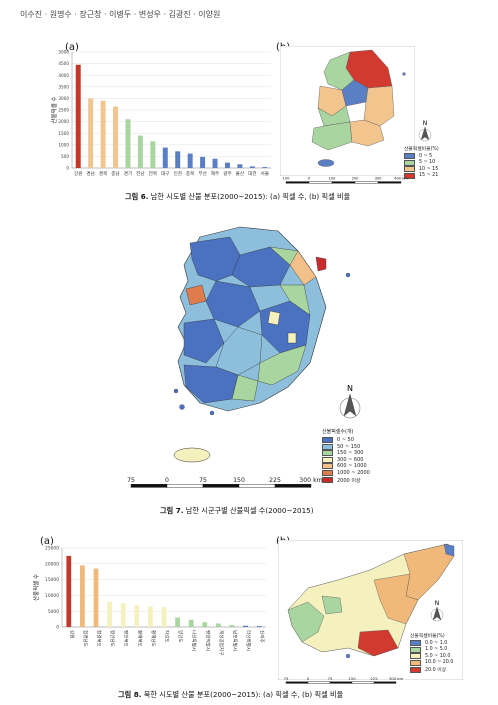 The width and height of the screenshot is (498, 705). Describe the element at coordinates (379, 179) in the screenshot. I see `scale-tick-label: 300` at that location.